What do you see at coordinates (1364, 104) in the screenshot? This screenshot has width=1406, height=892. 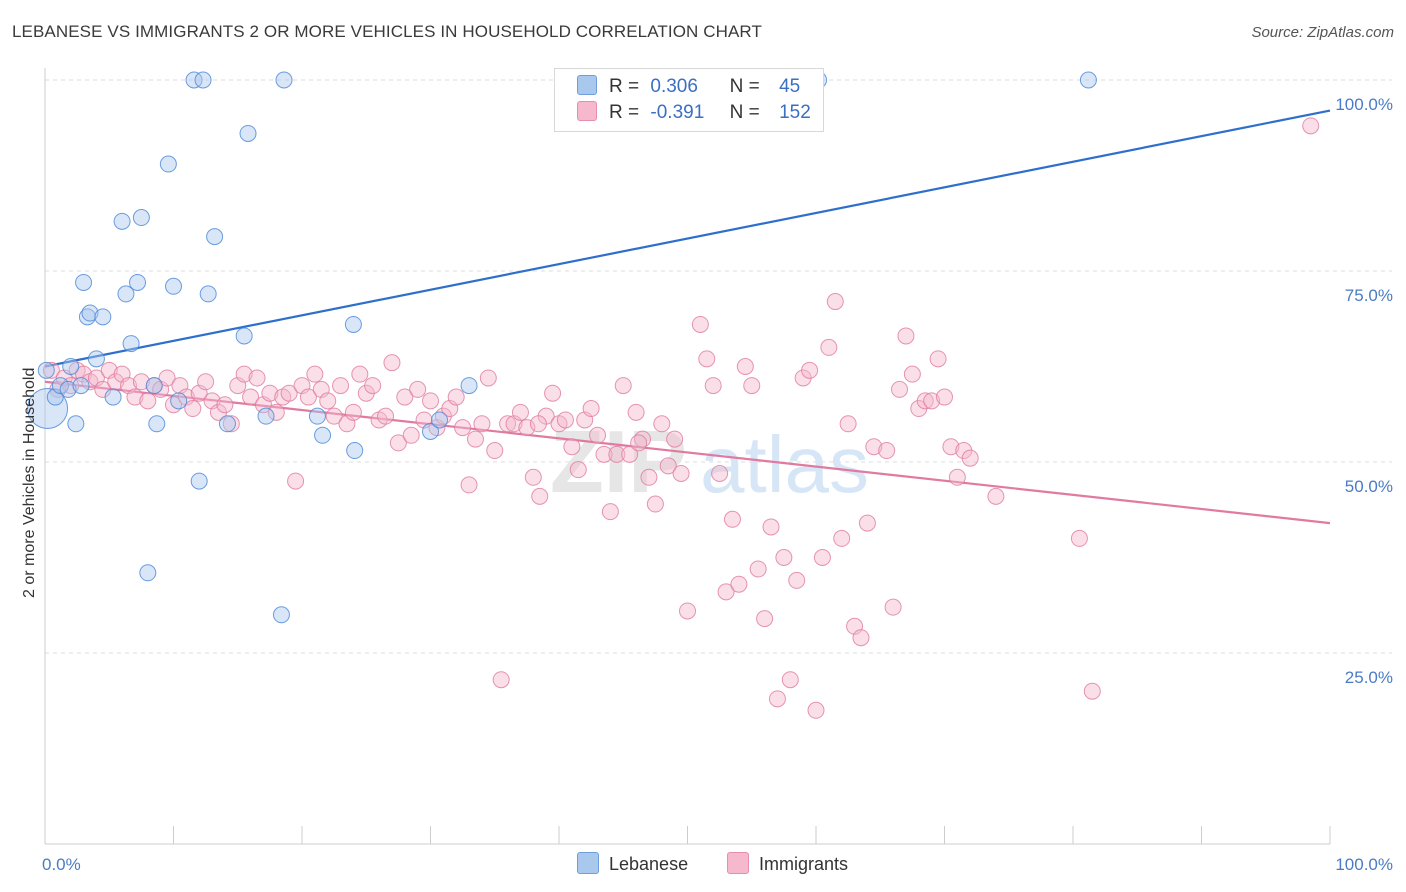 I see `y-tick-label-3: 100.0%` at bounding box center [1364, 104].